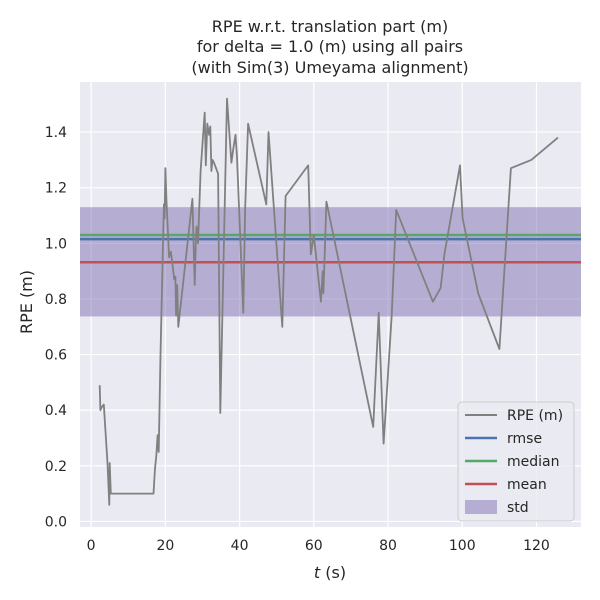 Image resolution: width=600 pixels, height=600 pixels. Describe the element at coordinates (240, 546) in the screenshot. I see `x-tick-label: 40` at that location.